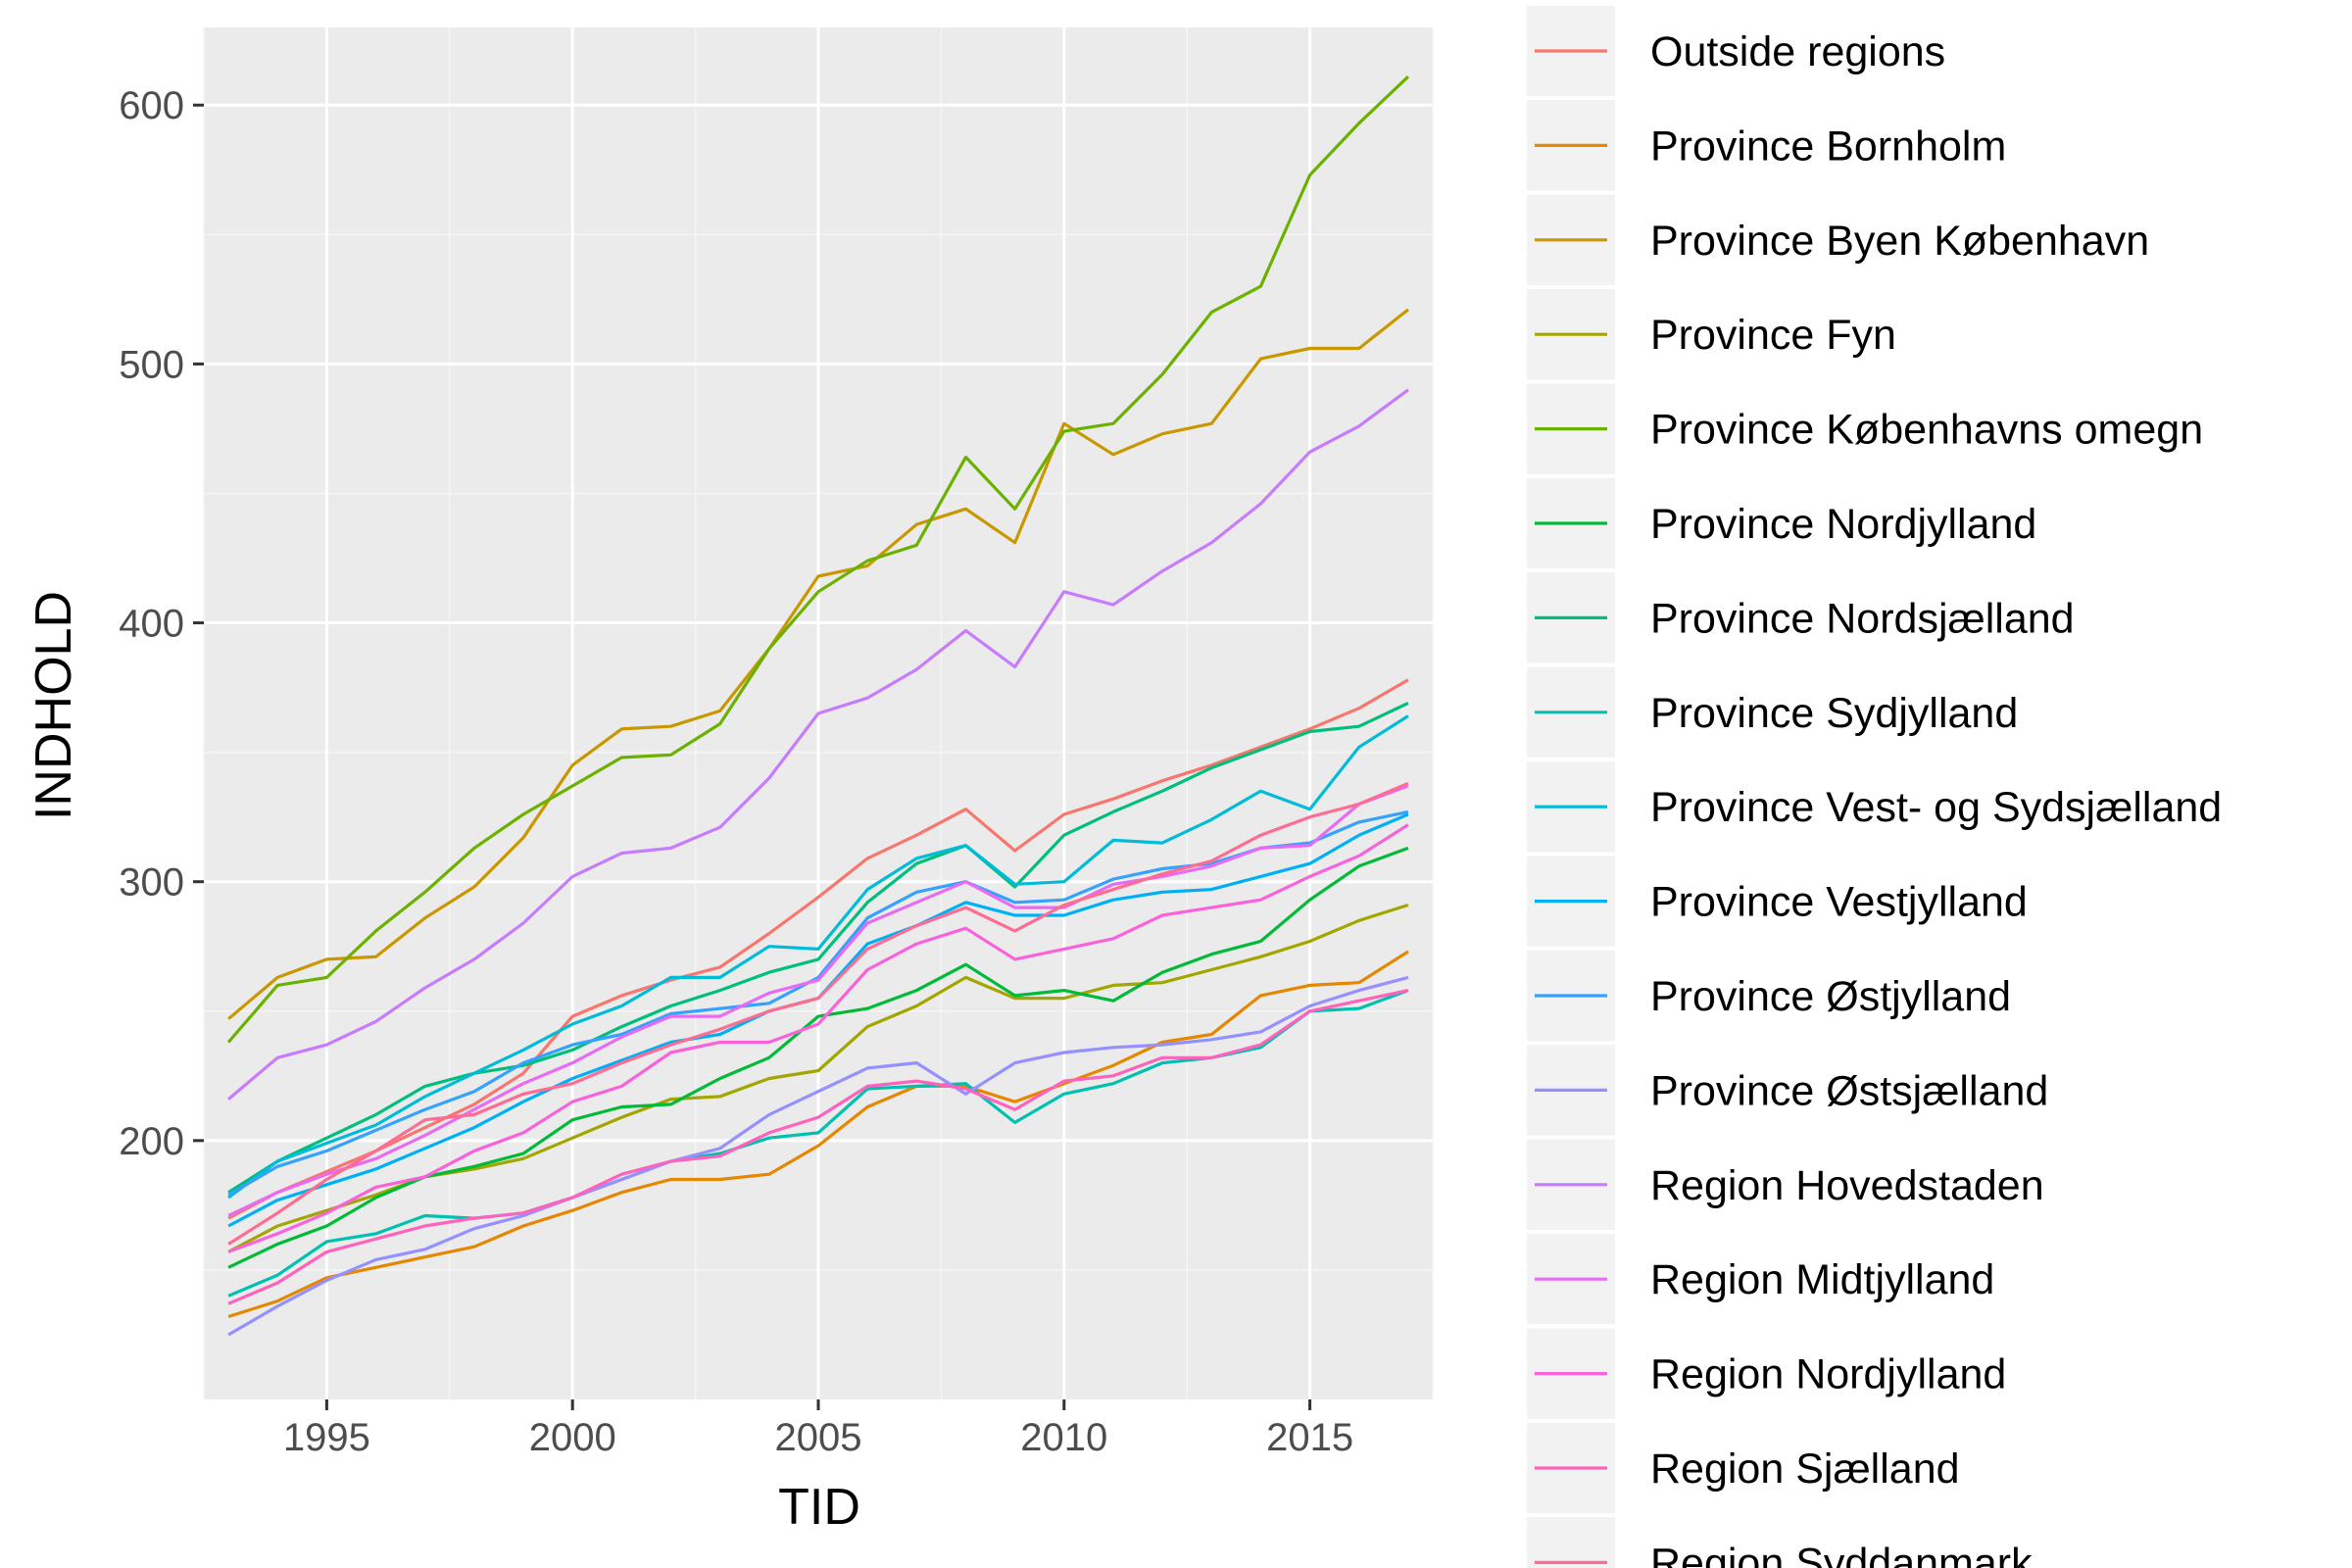 The height and width of the screenshot is (1568, 2352). What do you see at coordinates (1828, 146) in the screenshot?
I see `legend-label: Province Bornholm` at bounding box center [1828, 146].